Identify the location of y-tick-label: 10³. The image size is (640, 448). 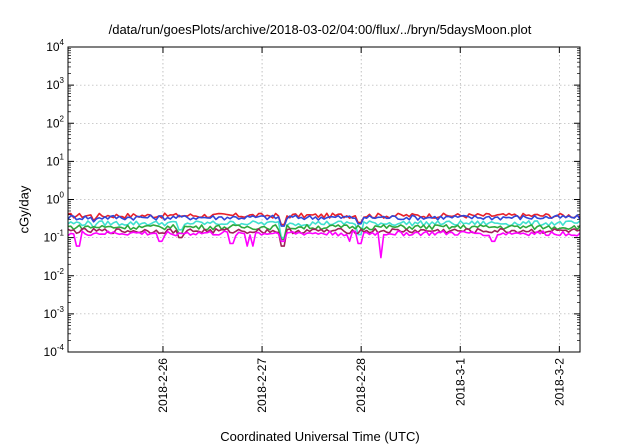
(55, 84).